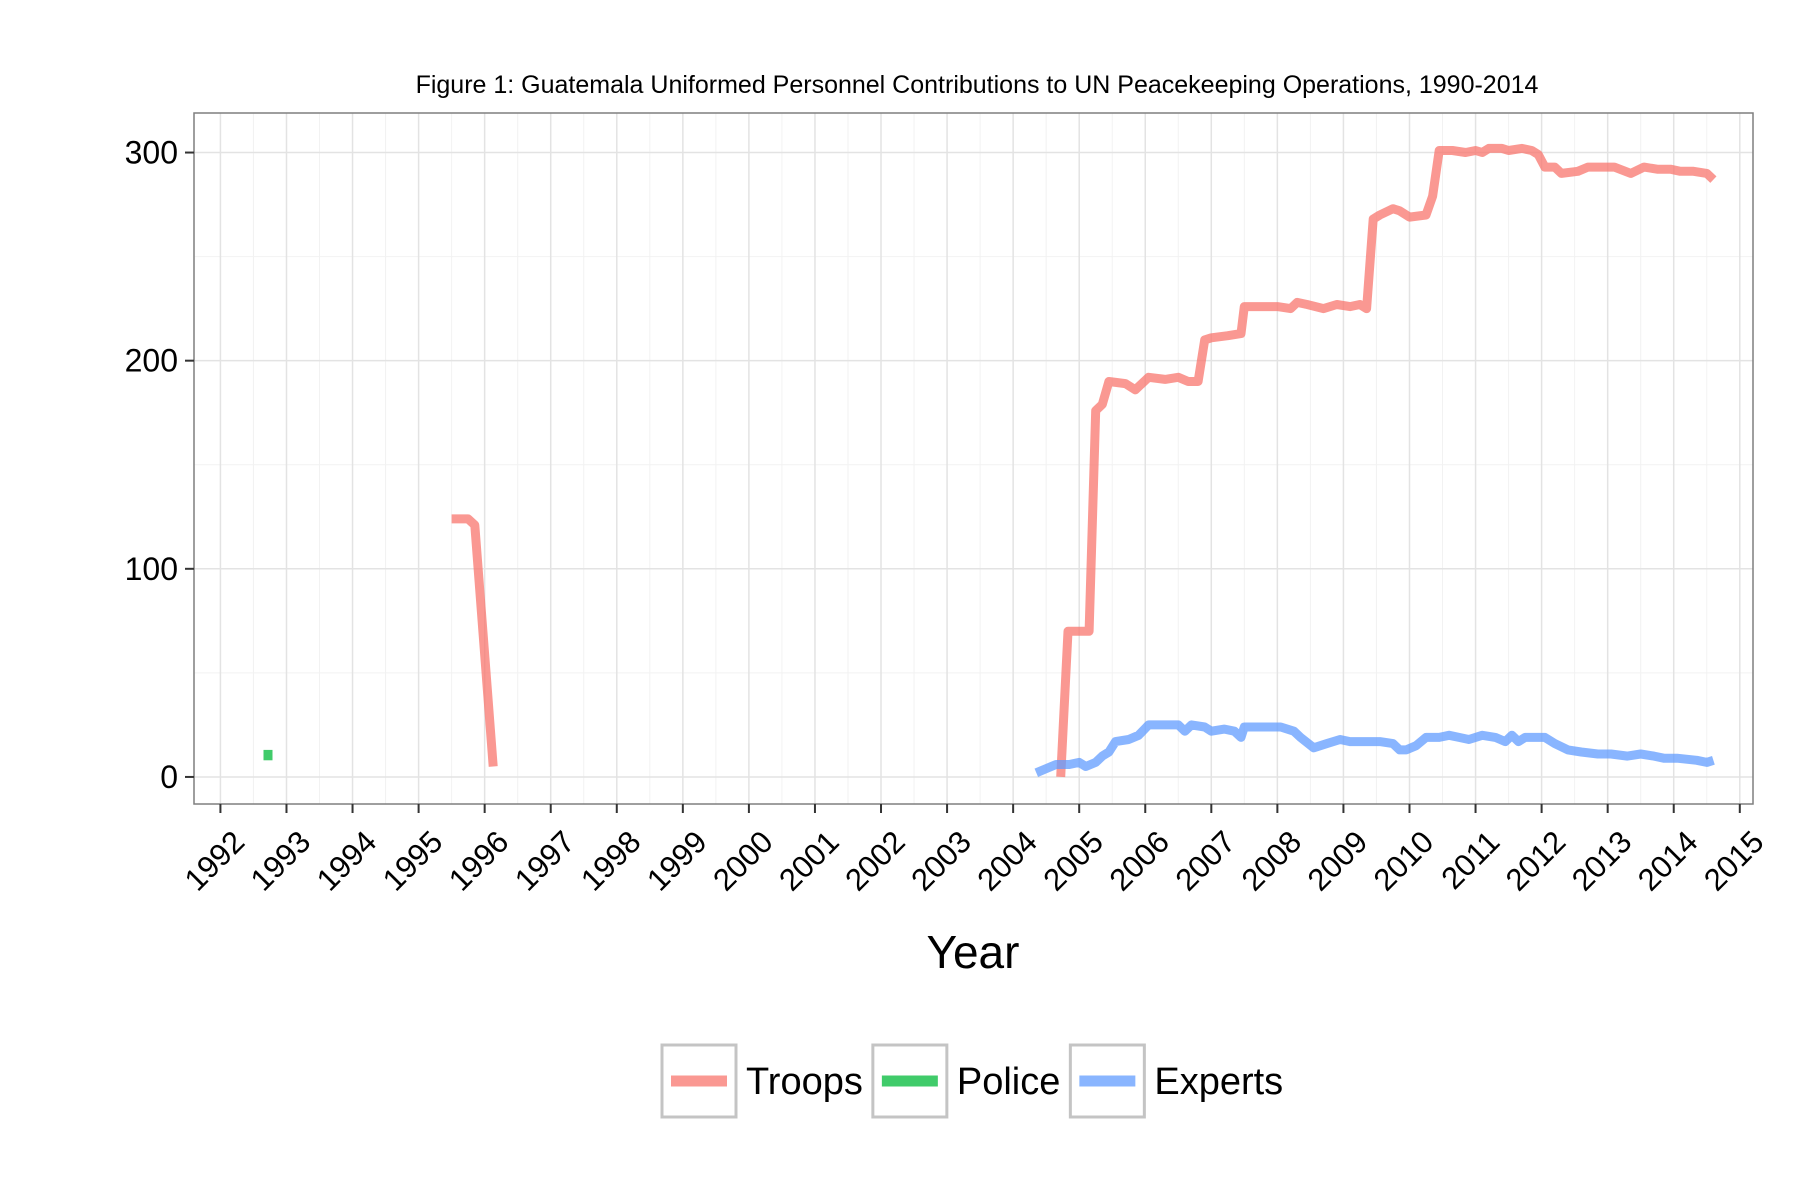  Describe the element at coordinates (479, 861) in the screenshot. I see `x-tick-label: 1996` at that location.